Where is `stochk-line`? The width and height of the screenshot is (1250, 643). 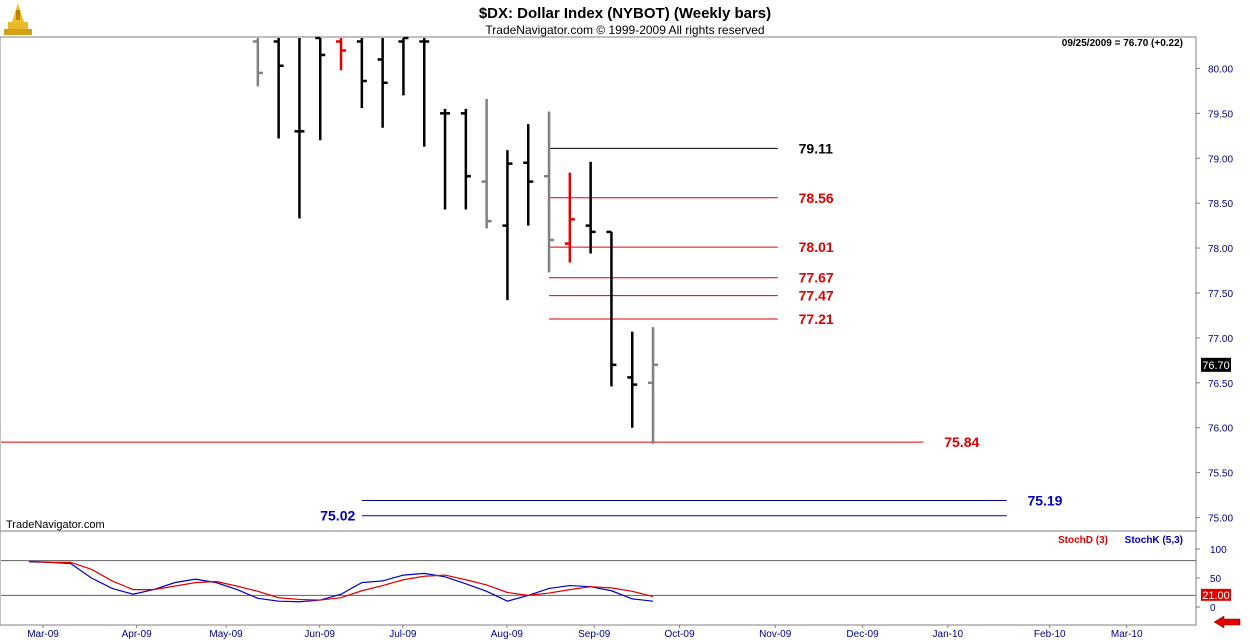
stochk-line is located at coordinates (341, 582).